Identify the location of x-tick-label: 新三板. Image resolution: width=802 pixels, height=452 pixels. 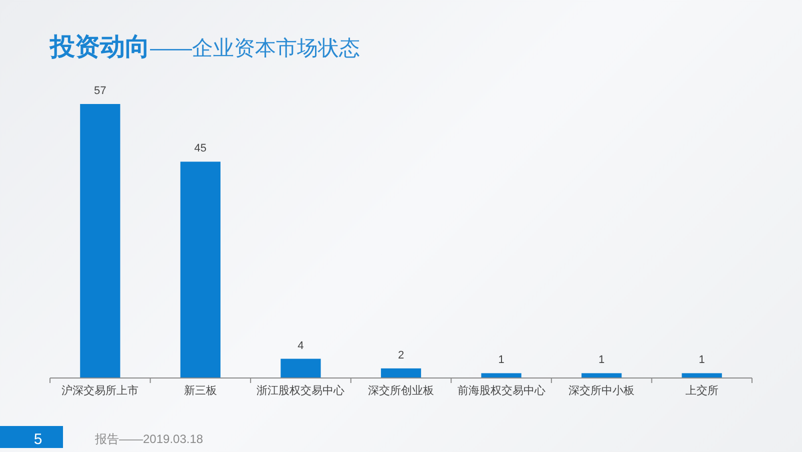
(200, 390).